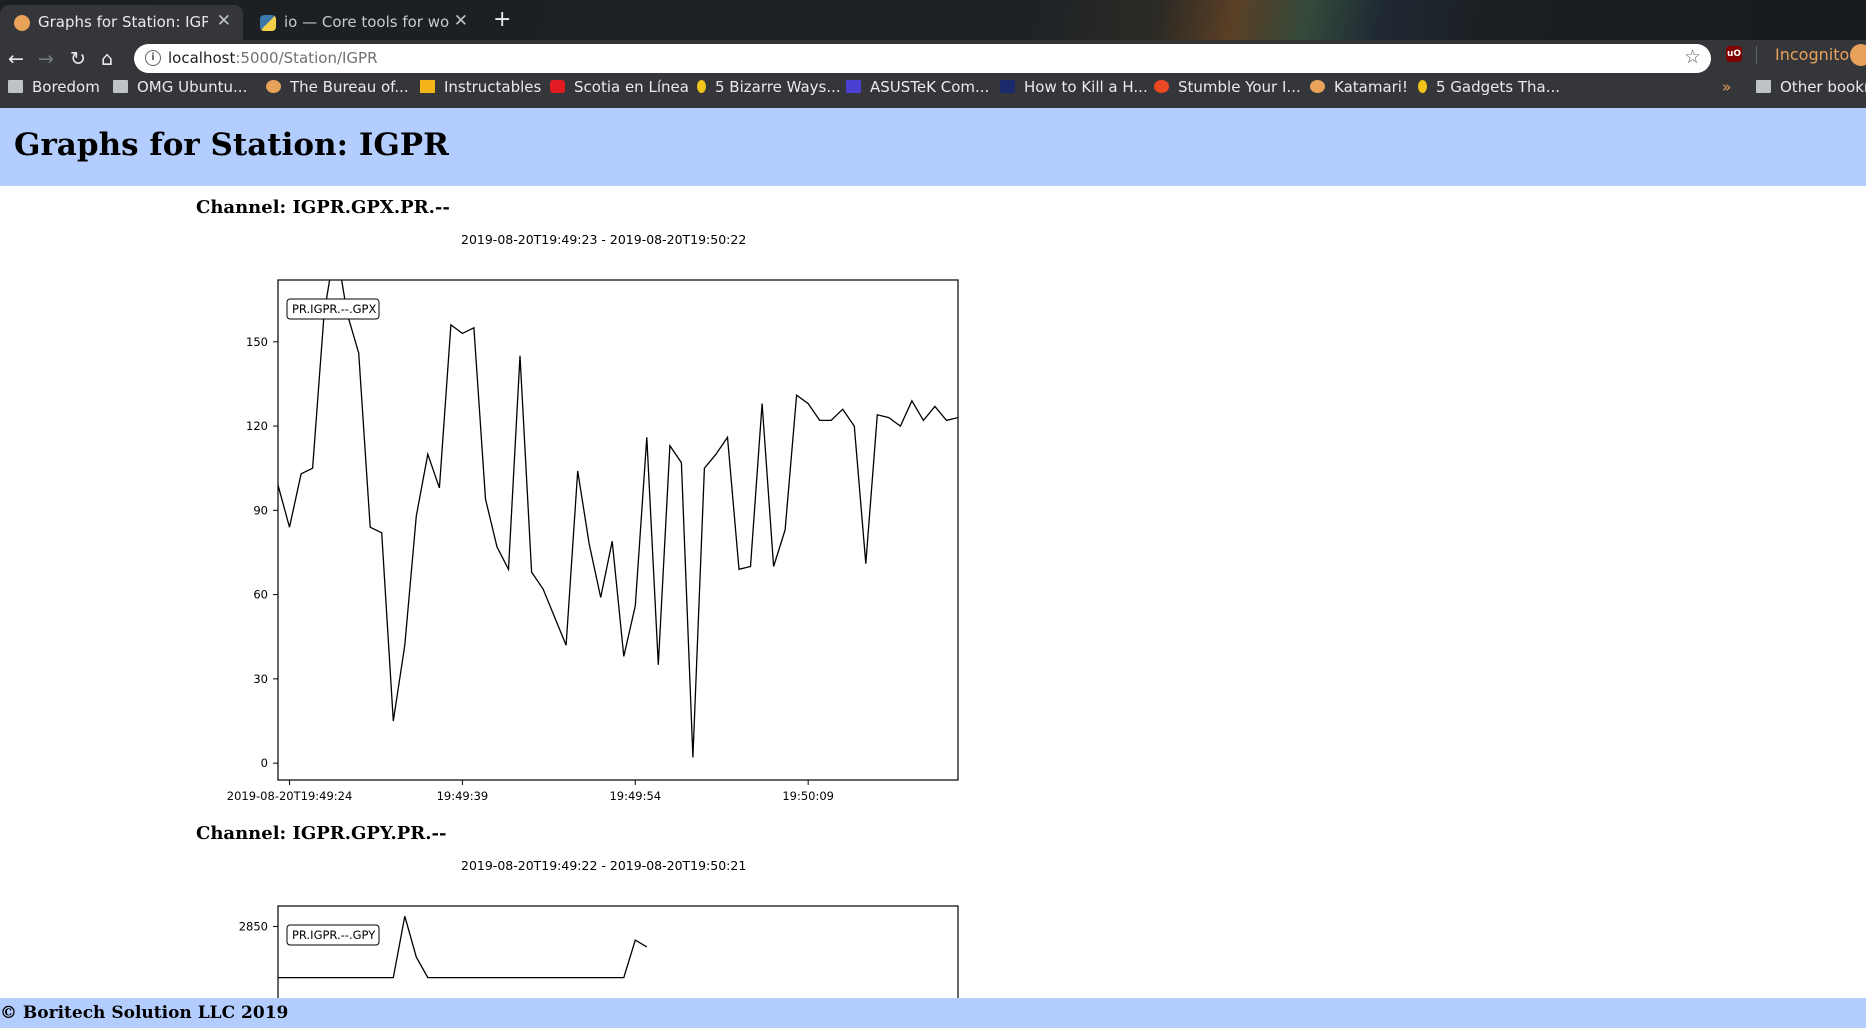 The width and height of the screenshot is (1866, 1028). I want to click on asus-icon, so click(853, 86).